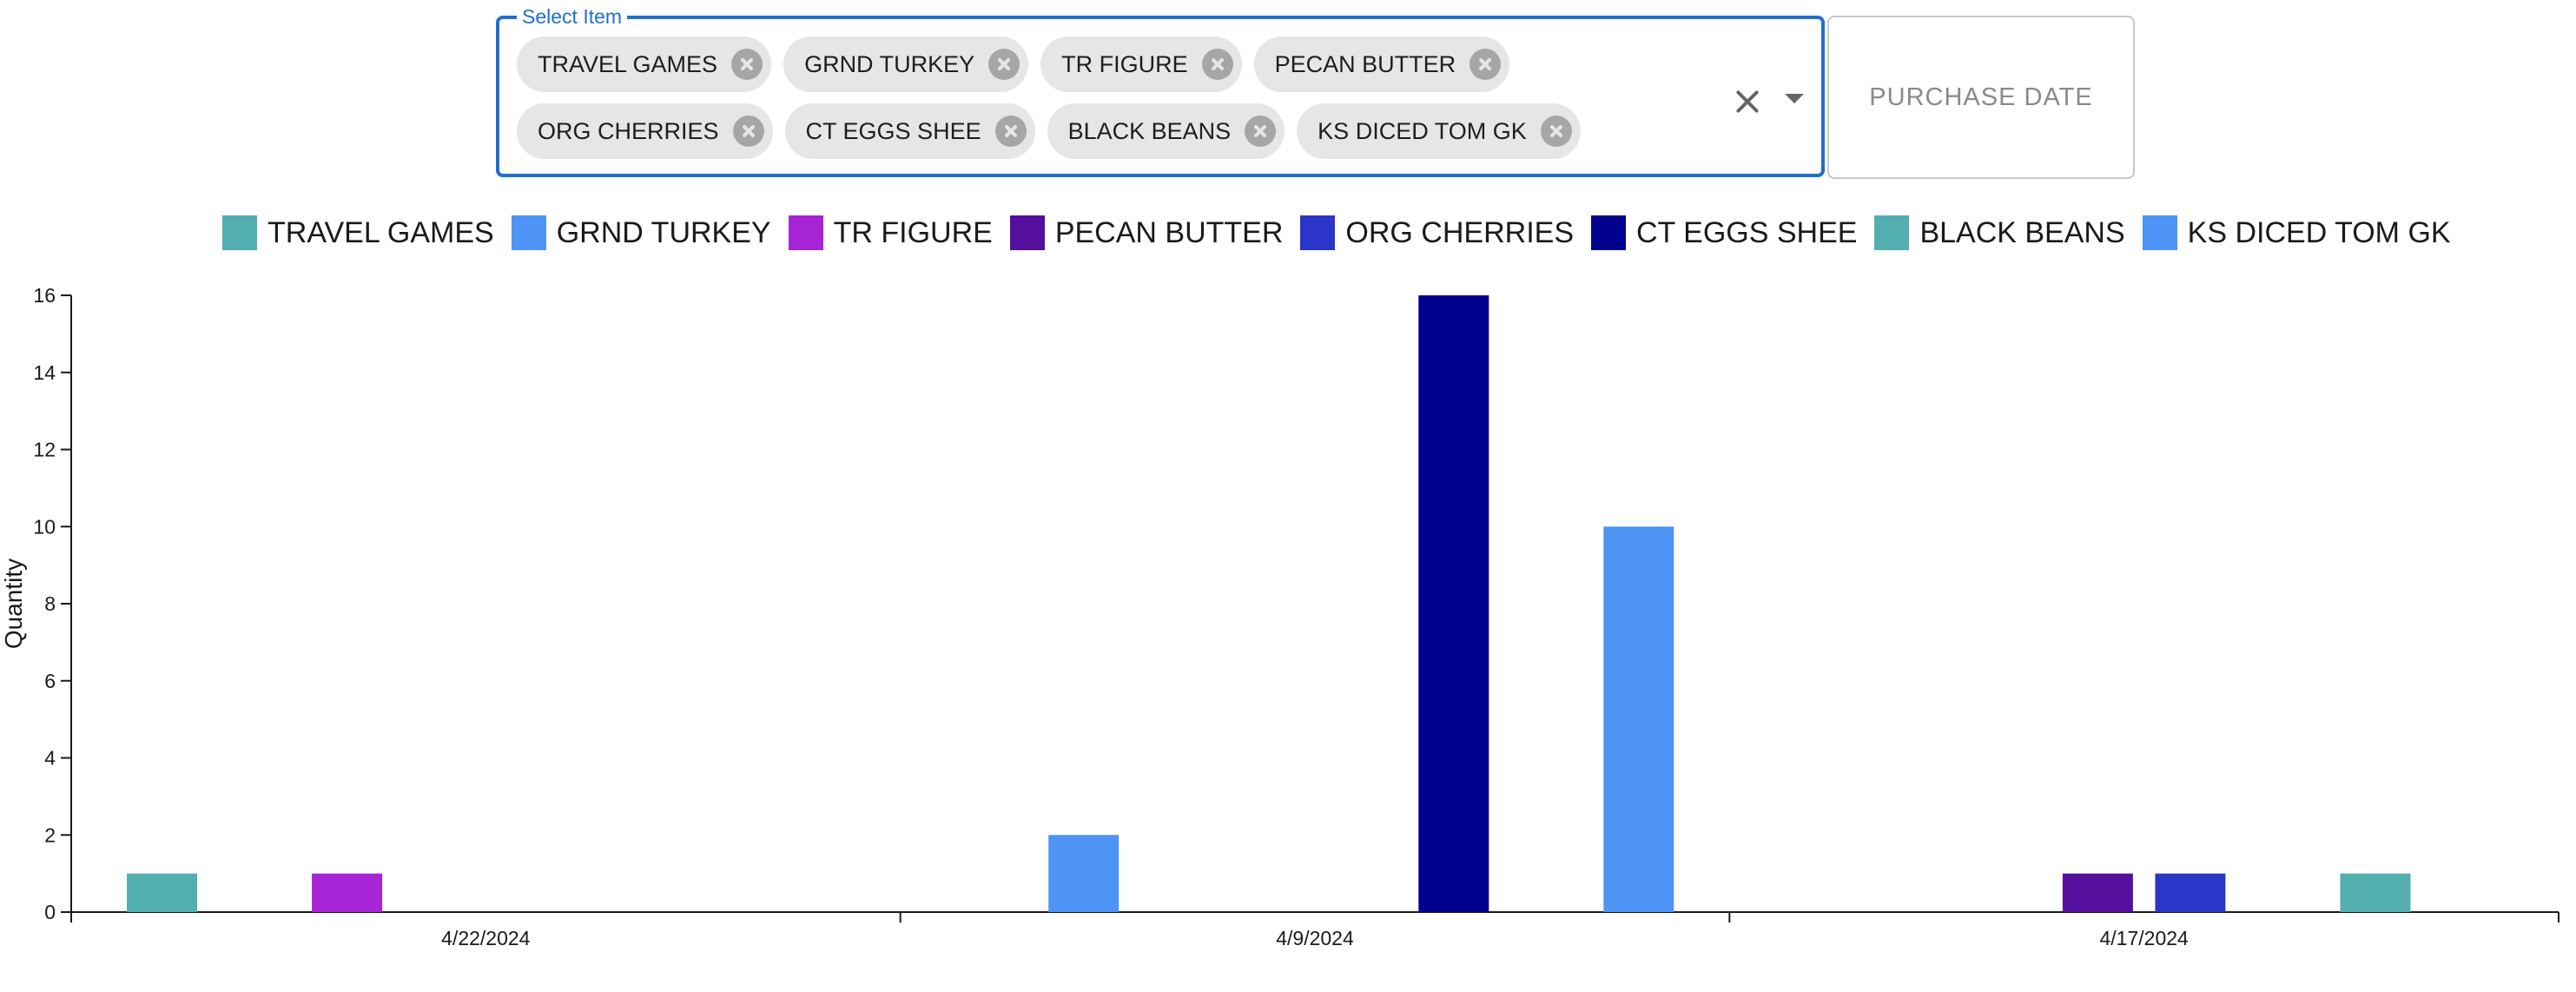 The image size is (2576, 992). Describe the element at coordinates (50, 603) in the screenshot. I see `y-tick-label: 8` at that location.